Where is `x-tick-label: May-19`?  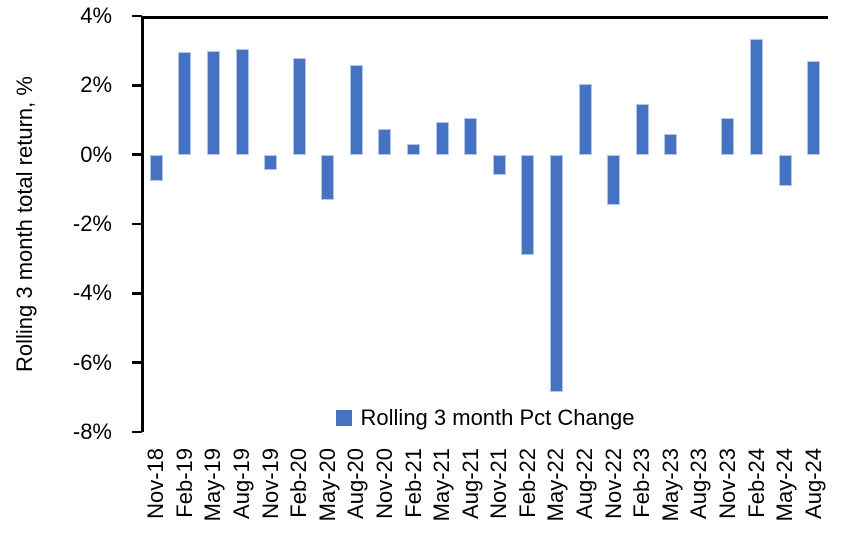
x-tick-label: May-19 is located at coordinates (213, 485).